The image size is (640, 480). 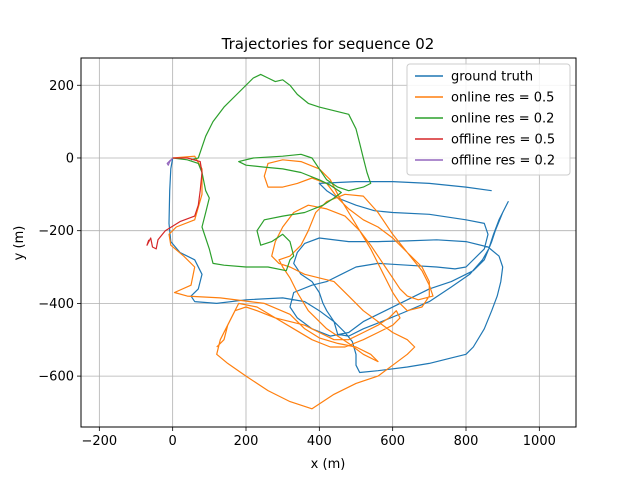 I want to click on y-tick-label: −600, so click(x=56, y=377).